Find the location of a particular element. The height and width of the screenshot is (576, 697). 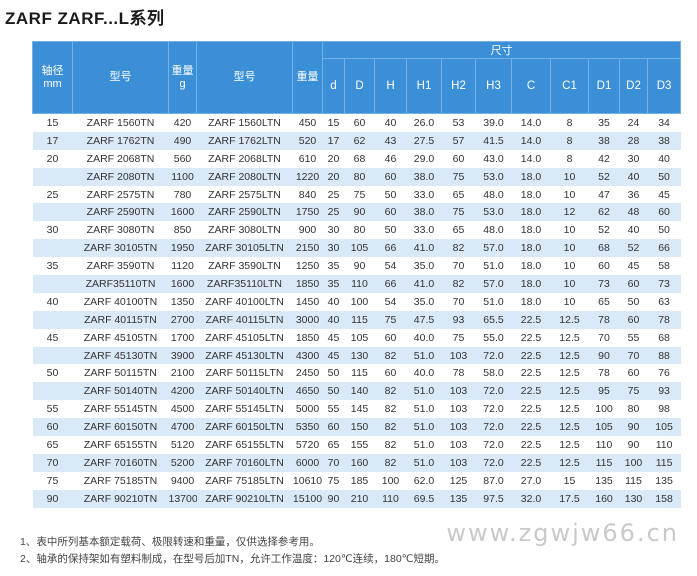

header-shaft-diameter: 轴径 mm is located at coordinates (52, 77).